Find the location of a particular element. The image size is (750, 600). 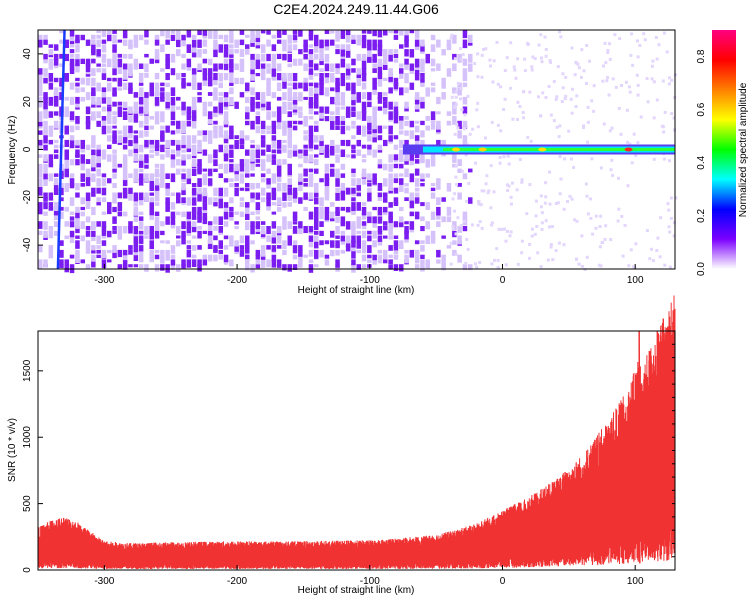

y-tick-label: 0 is located at coordinates (27, 570).